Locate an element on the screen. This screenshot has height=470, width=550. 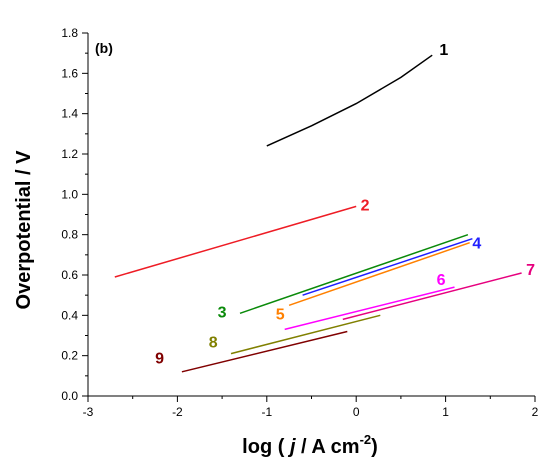
y-tick-label: 1.0 is located at coordinates (69, 194).